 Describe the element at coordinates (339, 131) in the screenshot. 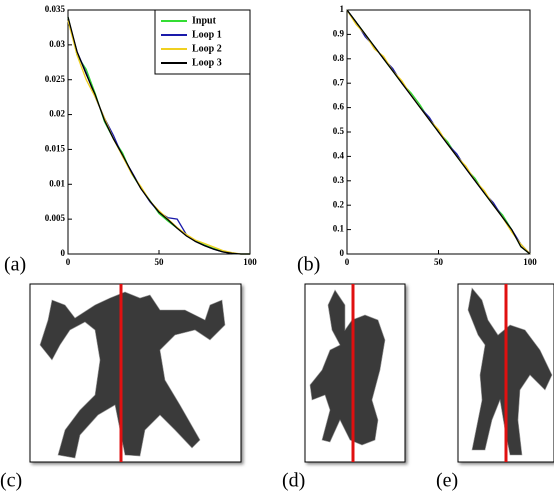

I see `y-tick-label: 0.5` at that location.